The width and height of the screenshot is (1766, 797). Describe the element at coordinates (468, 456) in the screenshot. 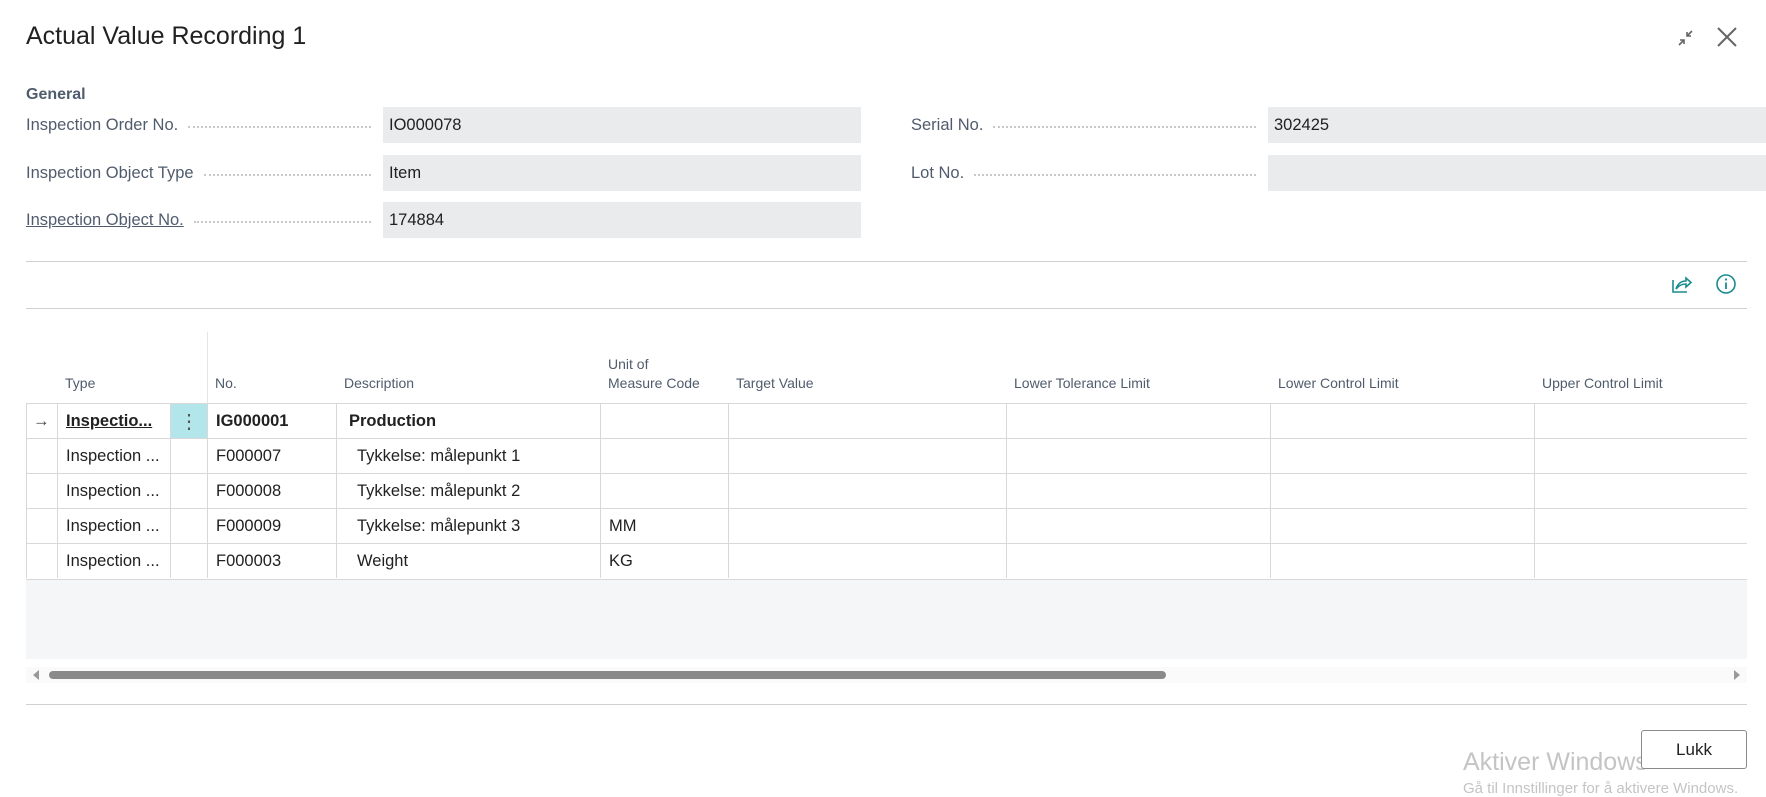

I see `cell-description: Tykkelse: målepunkt 1` at that location.